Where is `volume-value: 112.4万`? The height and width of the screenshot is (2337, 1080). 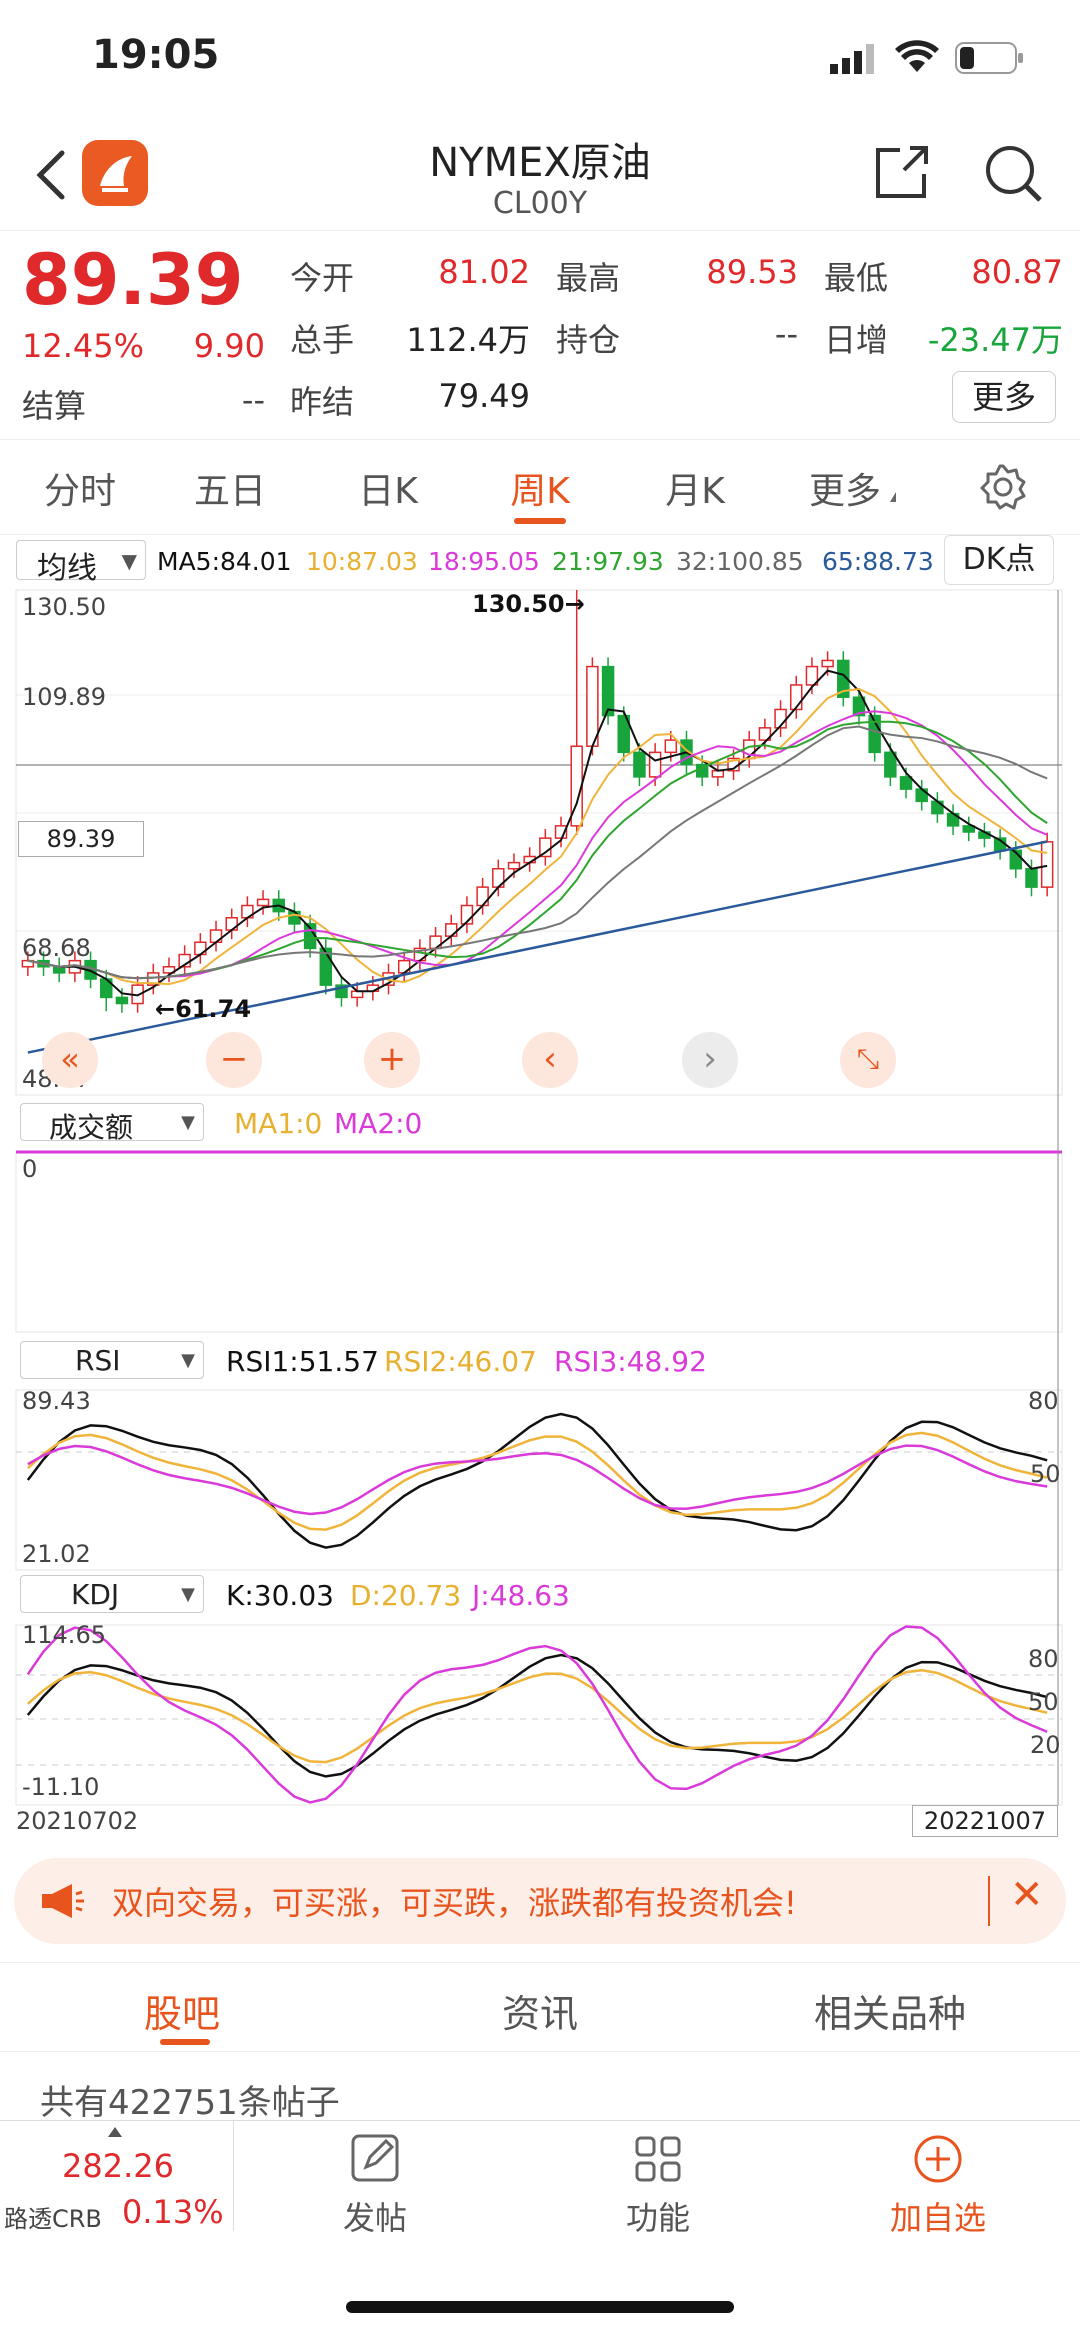 volume-value: 112.4万 is located at coordinates (468, 340).